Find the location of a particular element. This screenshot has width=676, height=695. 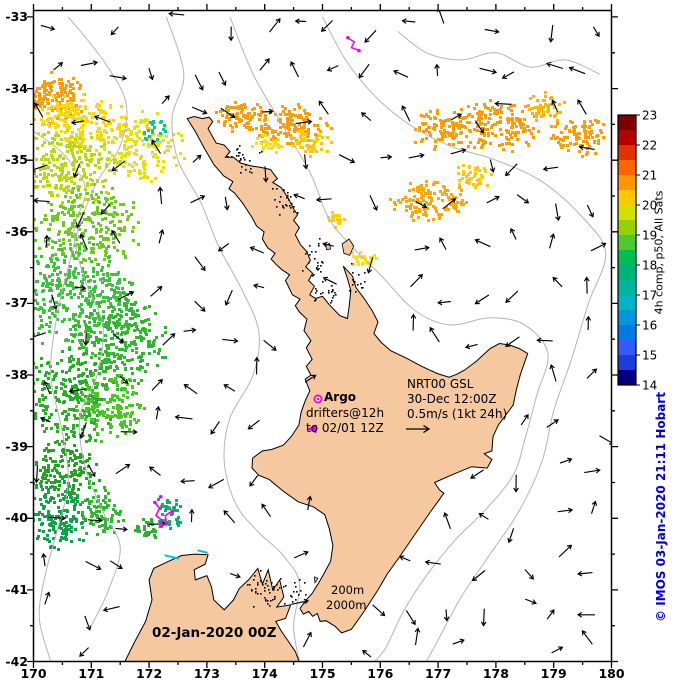

x-tick-label: 180 is located at coordinates (611, 673).